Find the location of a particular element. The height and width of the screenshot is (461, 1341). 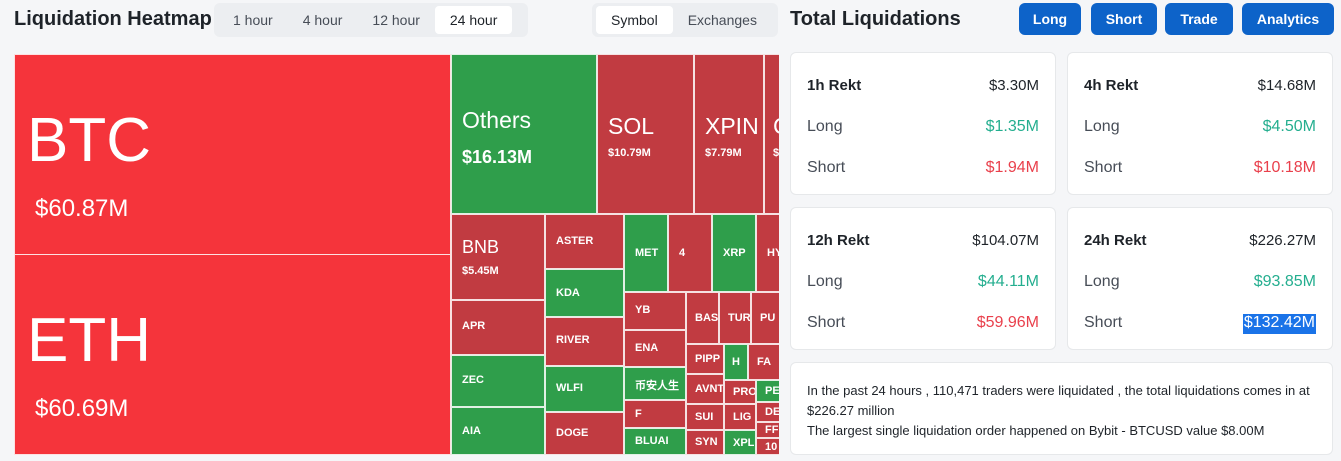

tile-zec: ZEC is located at coordinates (498, 381).